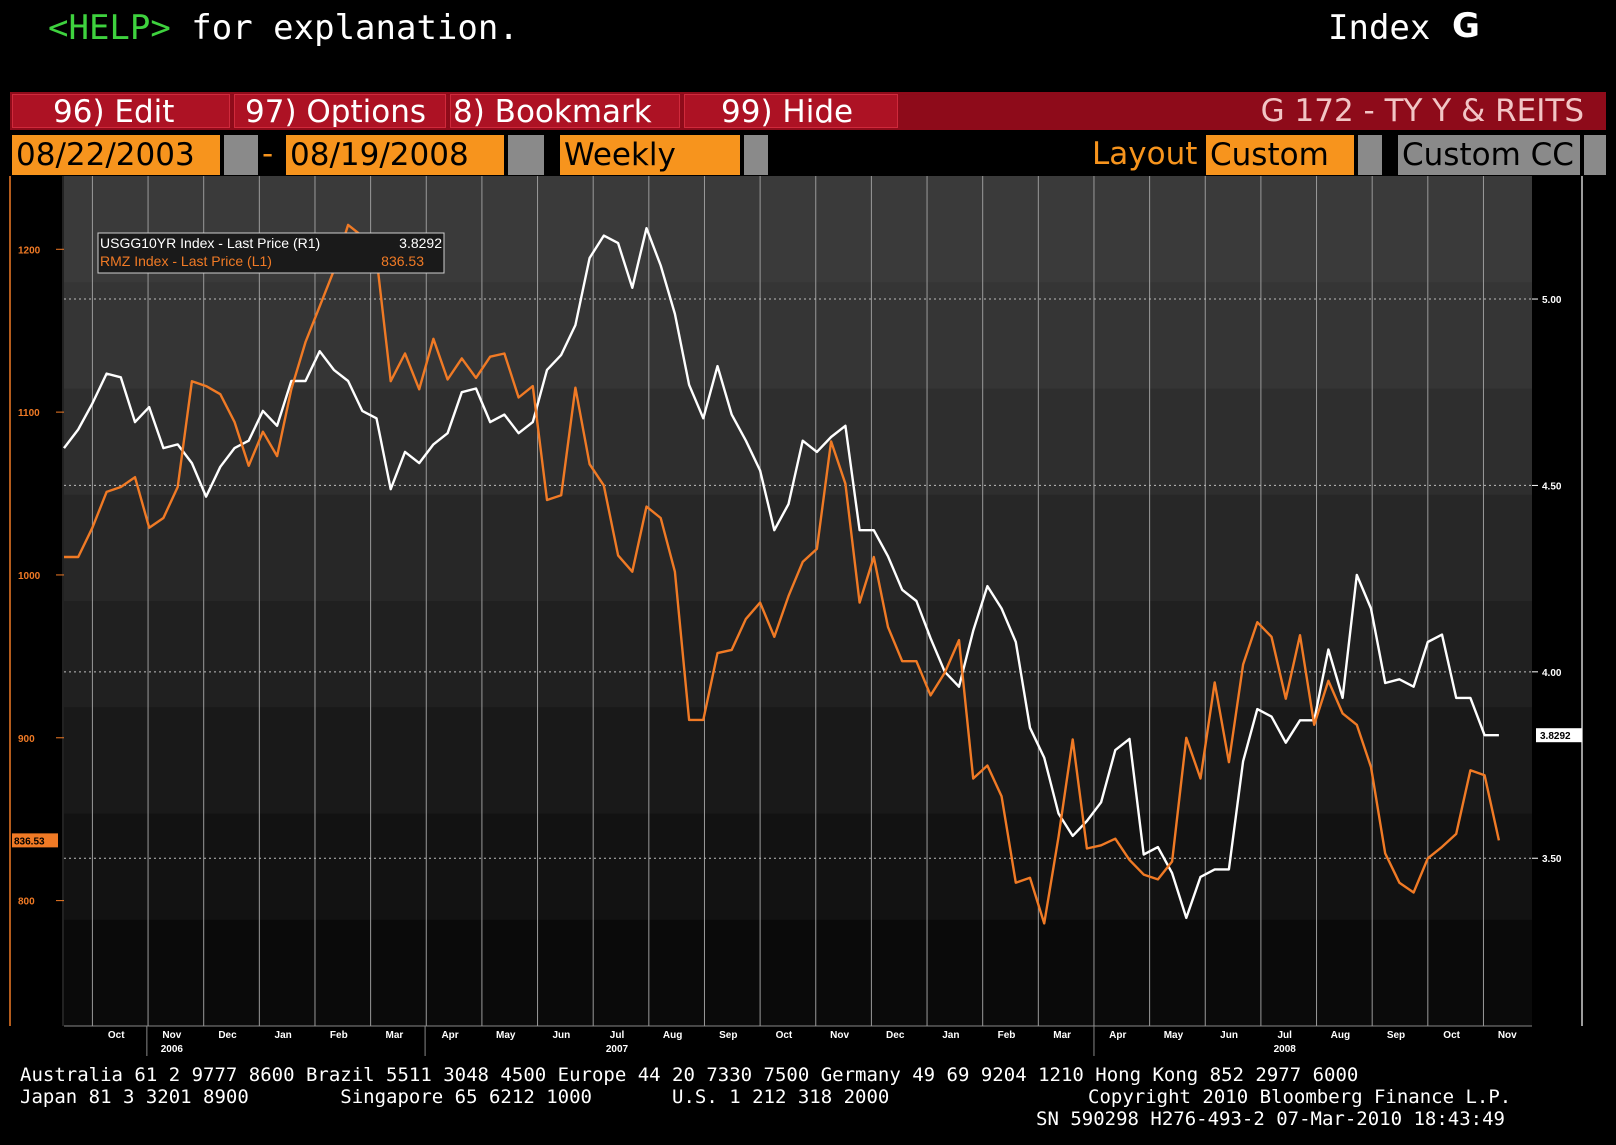 Image resolution: width=1616 pixels, height=1145 pixels. Describe the element at coordinates (29, 841) in the screenshot. I see `left-current-value: 836.53` at that location.